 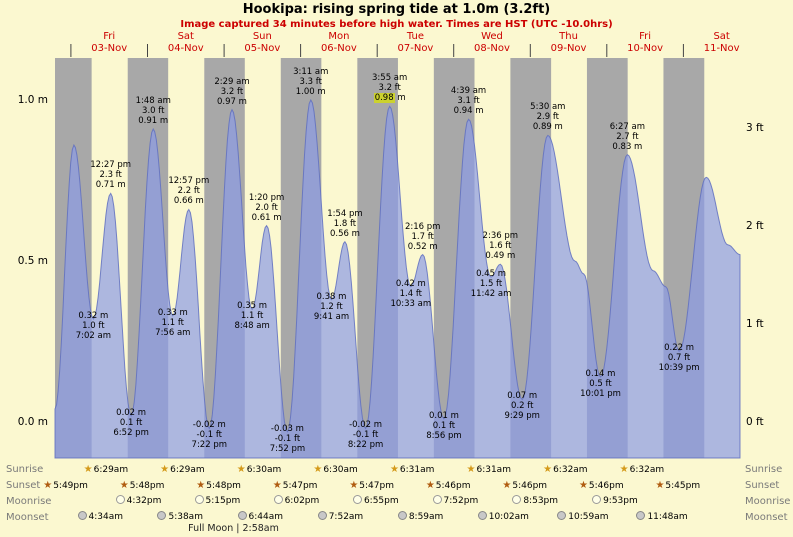 I want to click on sunset-time: 5:45pm, so click(x=683, y=486).